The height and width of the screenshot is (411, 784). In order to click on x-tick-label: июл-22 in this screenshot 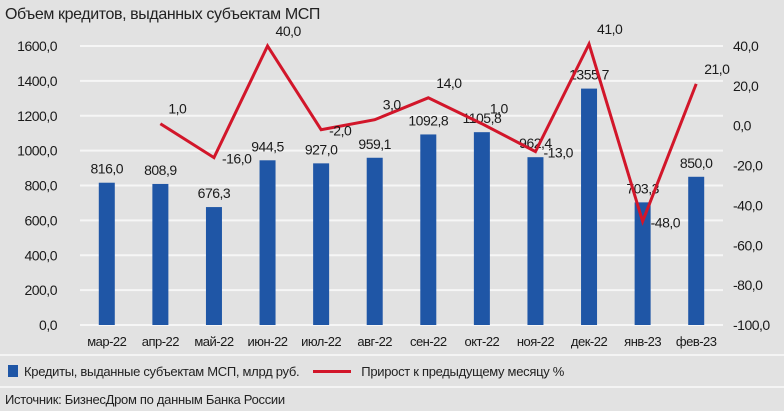, I will do `click(321, 341)`.